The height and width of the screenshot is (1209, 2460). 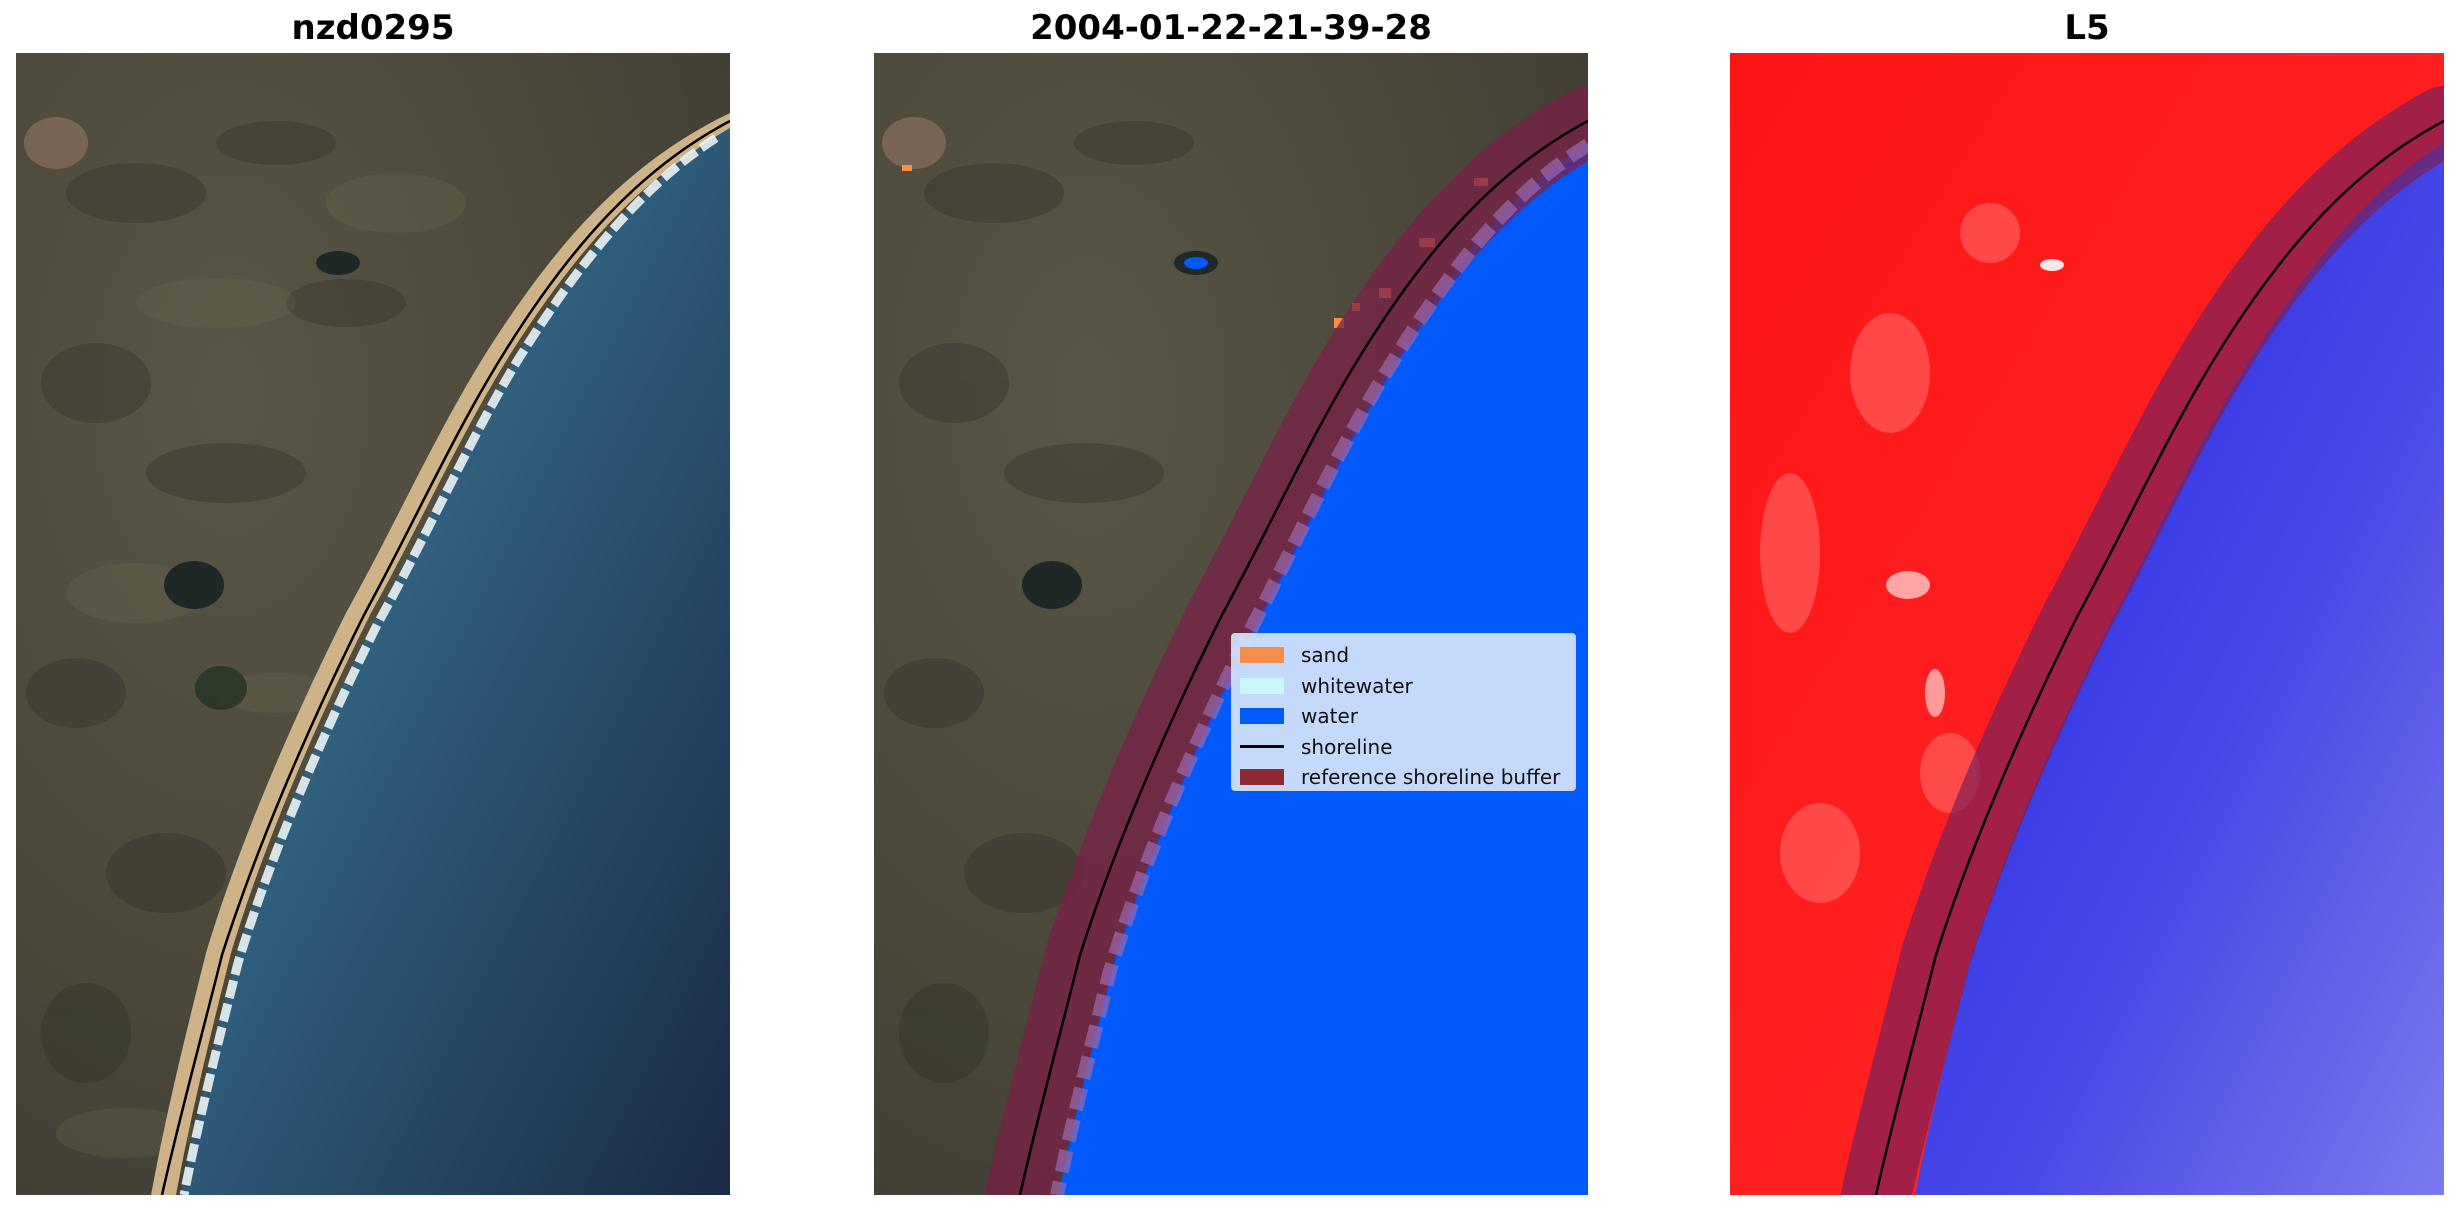 I want to click on legend-swatch-buffer, so click(x=1262, y=777).